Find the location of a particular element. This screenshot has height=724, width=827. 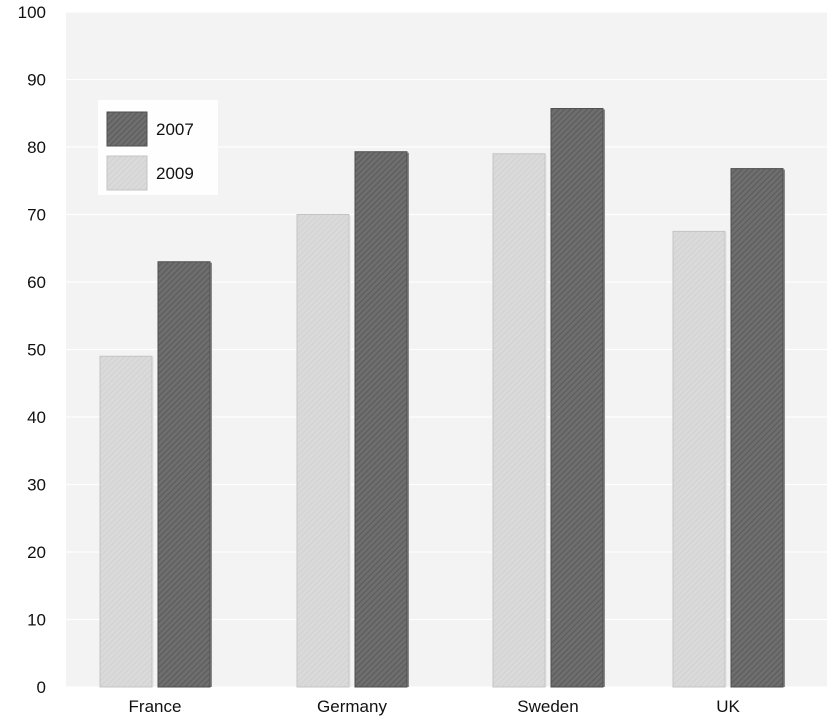

y-tick-label: 50 is located at coordinates (36, 350).